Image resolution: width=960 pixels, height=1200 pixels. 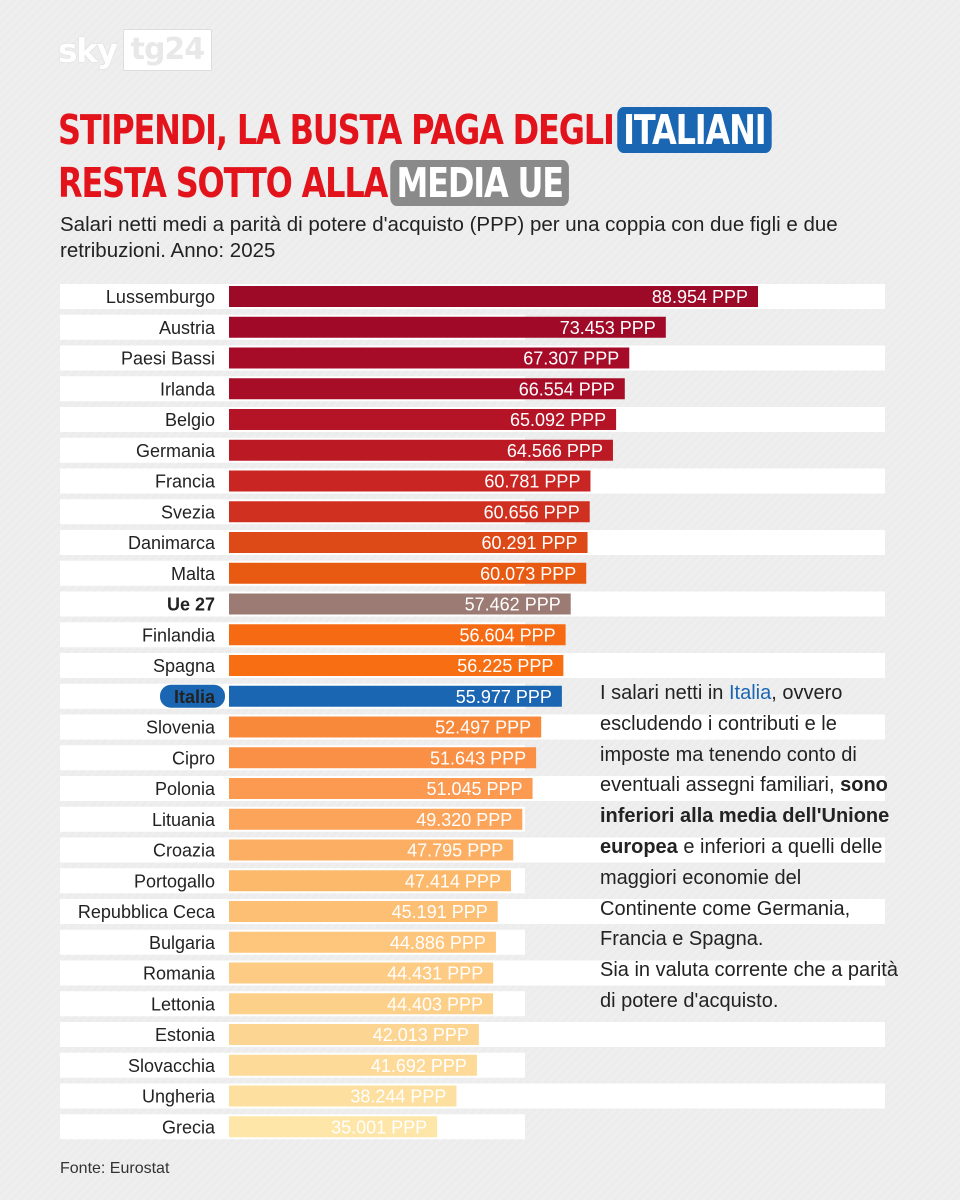 What do you see at coordinates (187, 328) in the screenshot?
I see `country-label-austria: Austria` at bounding box center [187, 328].